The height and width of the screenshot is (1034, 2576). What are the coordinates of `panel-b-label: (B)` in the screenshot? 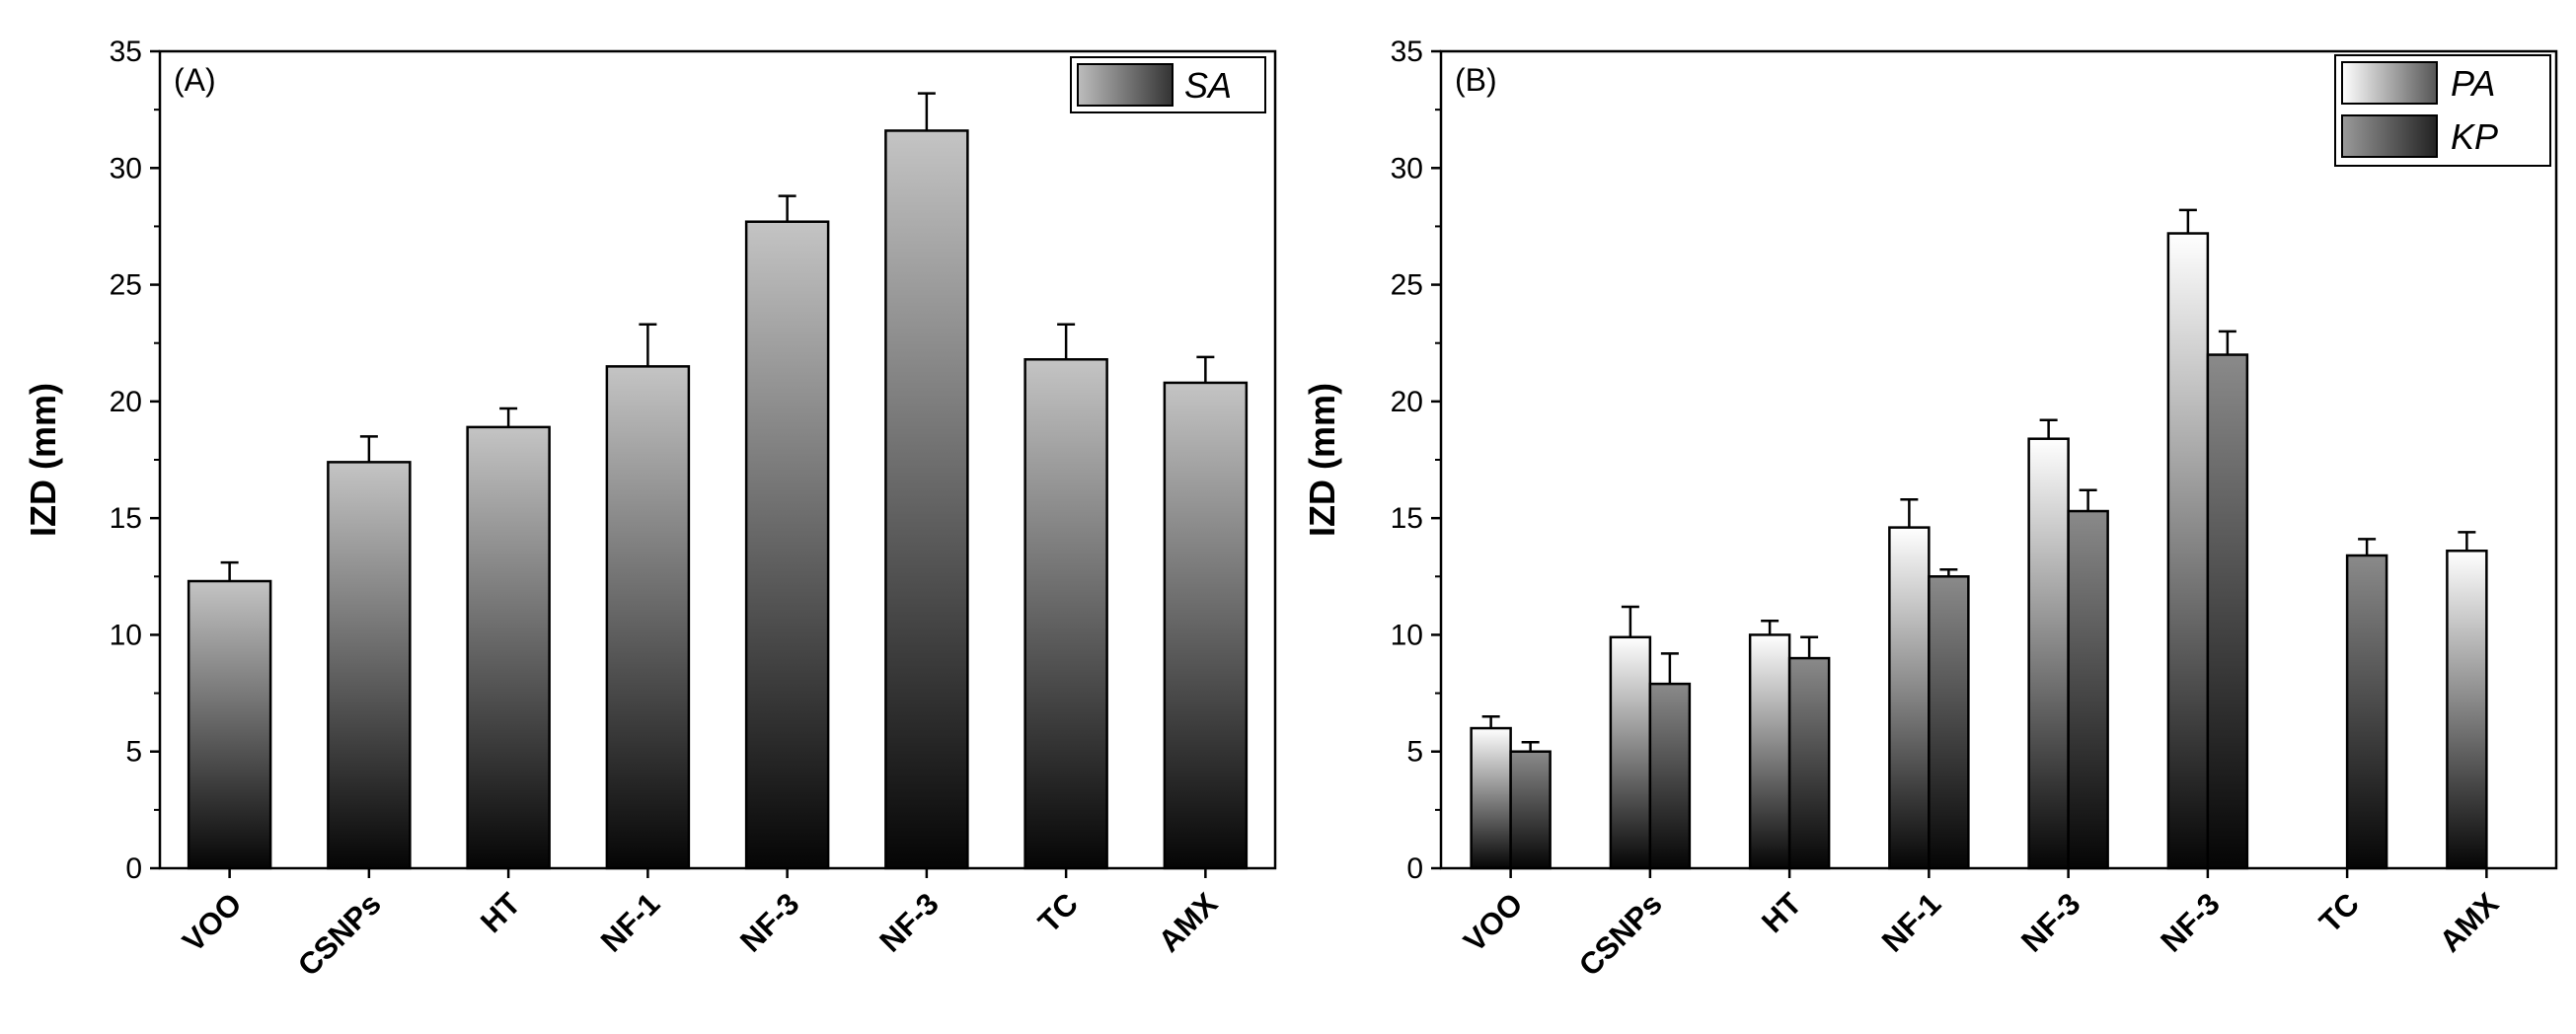 It's located at (1476, 80).